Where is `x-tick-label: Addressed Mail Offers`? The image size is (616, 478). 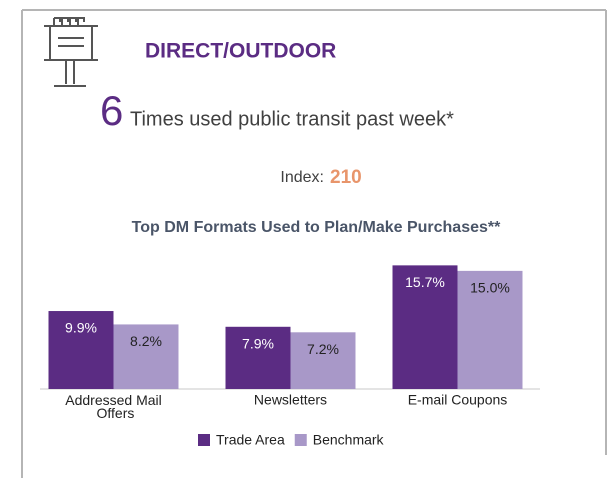 x-tick-label: Addressed Mail Offers is located at coordinates (113, 406).